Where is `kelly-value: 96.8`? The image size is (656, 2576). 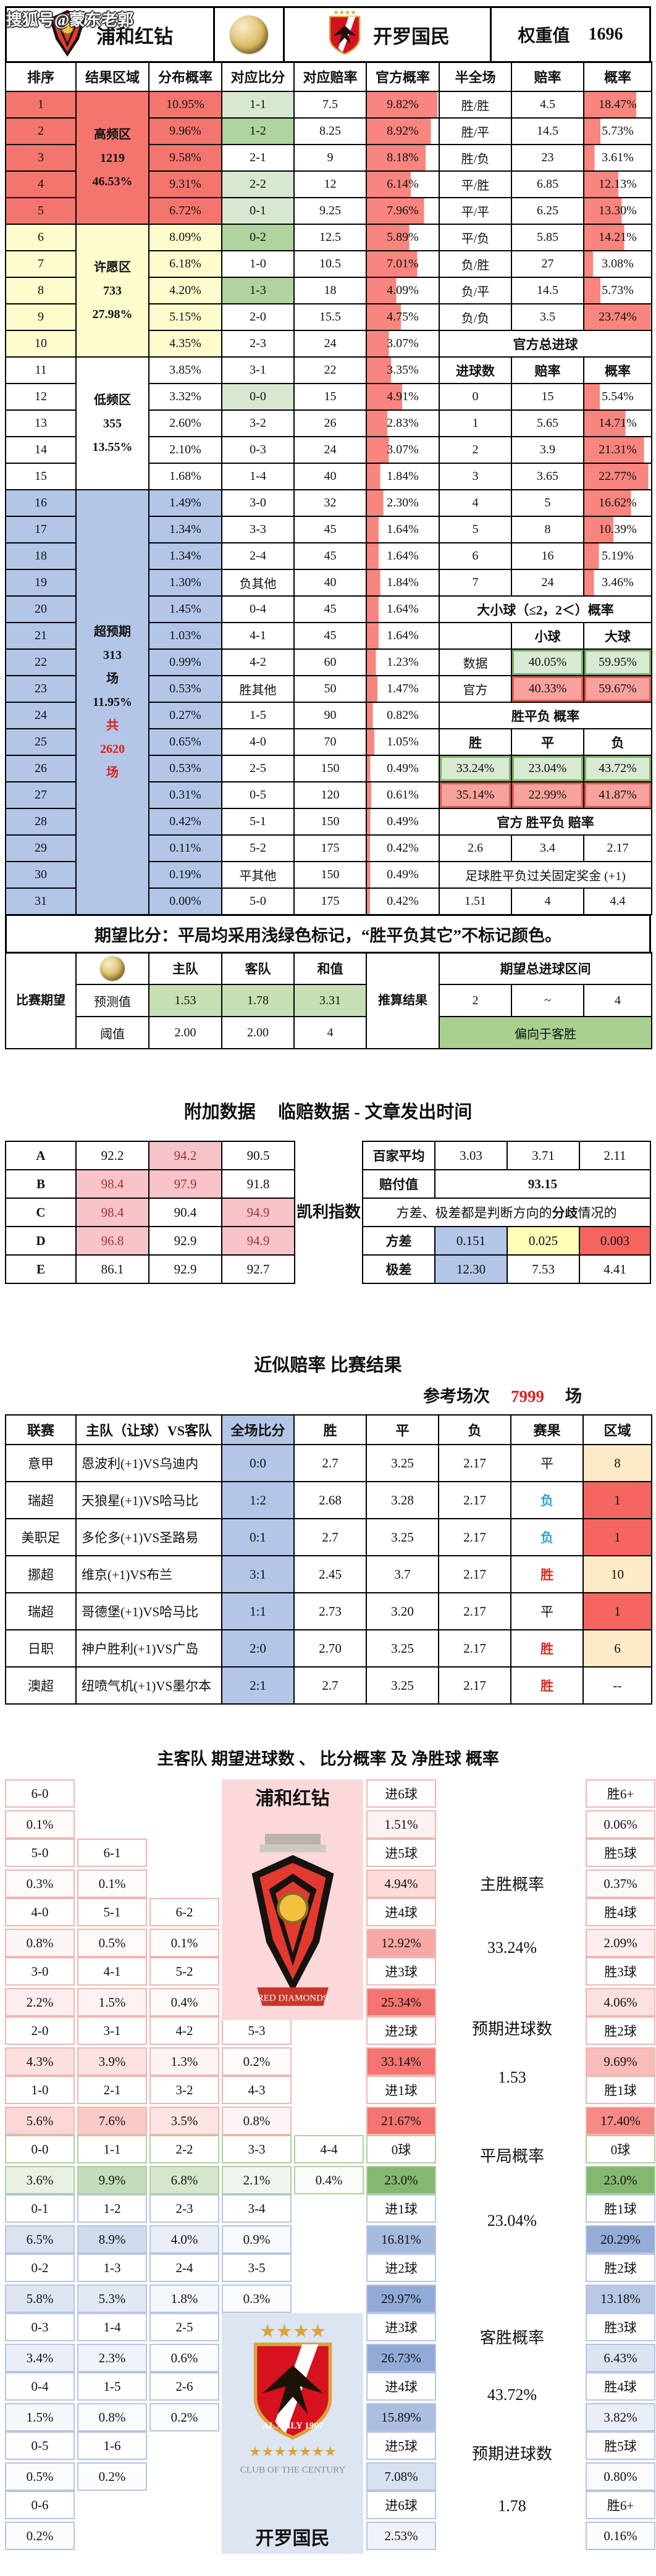
kelly-value: 96.8 is located at coordinates (112, 1241).